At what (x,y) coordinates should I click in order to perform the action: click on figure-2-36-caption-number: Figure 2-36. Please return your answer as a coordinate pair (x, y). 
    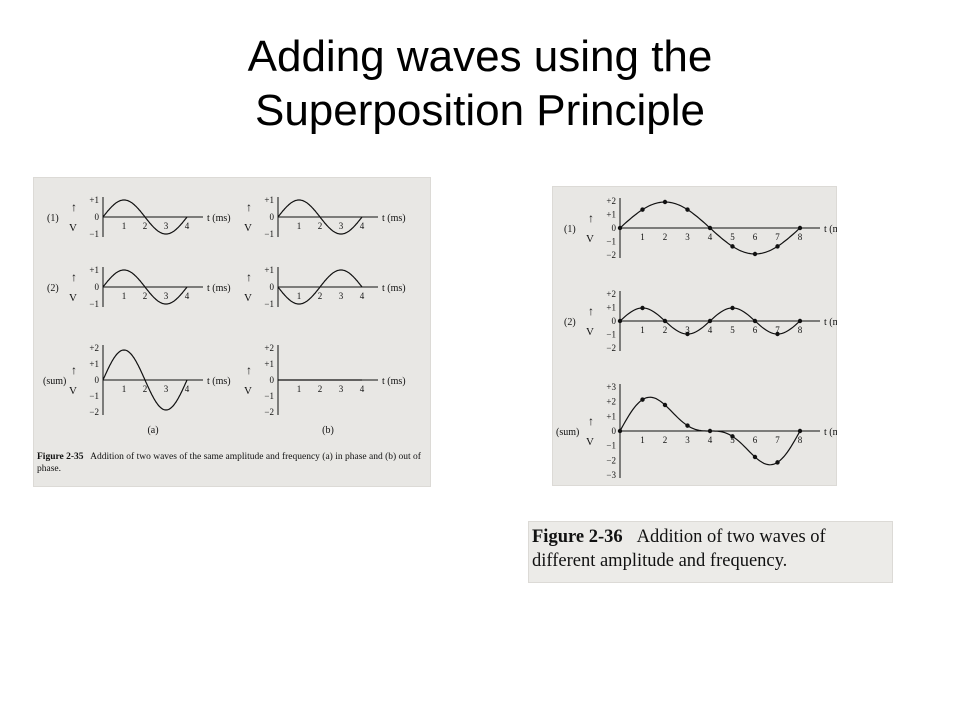
    Looking at the image, I should click on (577, 537).